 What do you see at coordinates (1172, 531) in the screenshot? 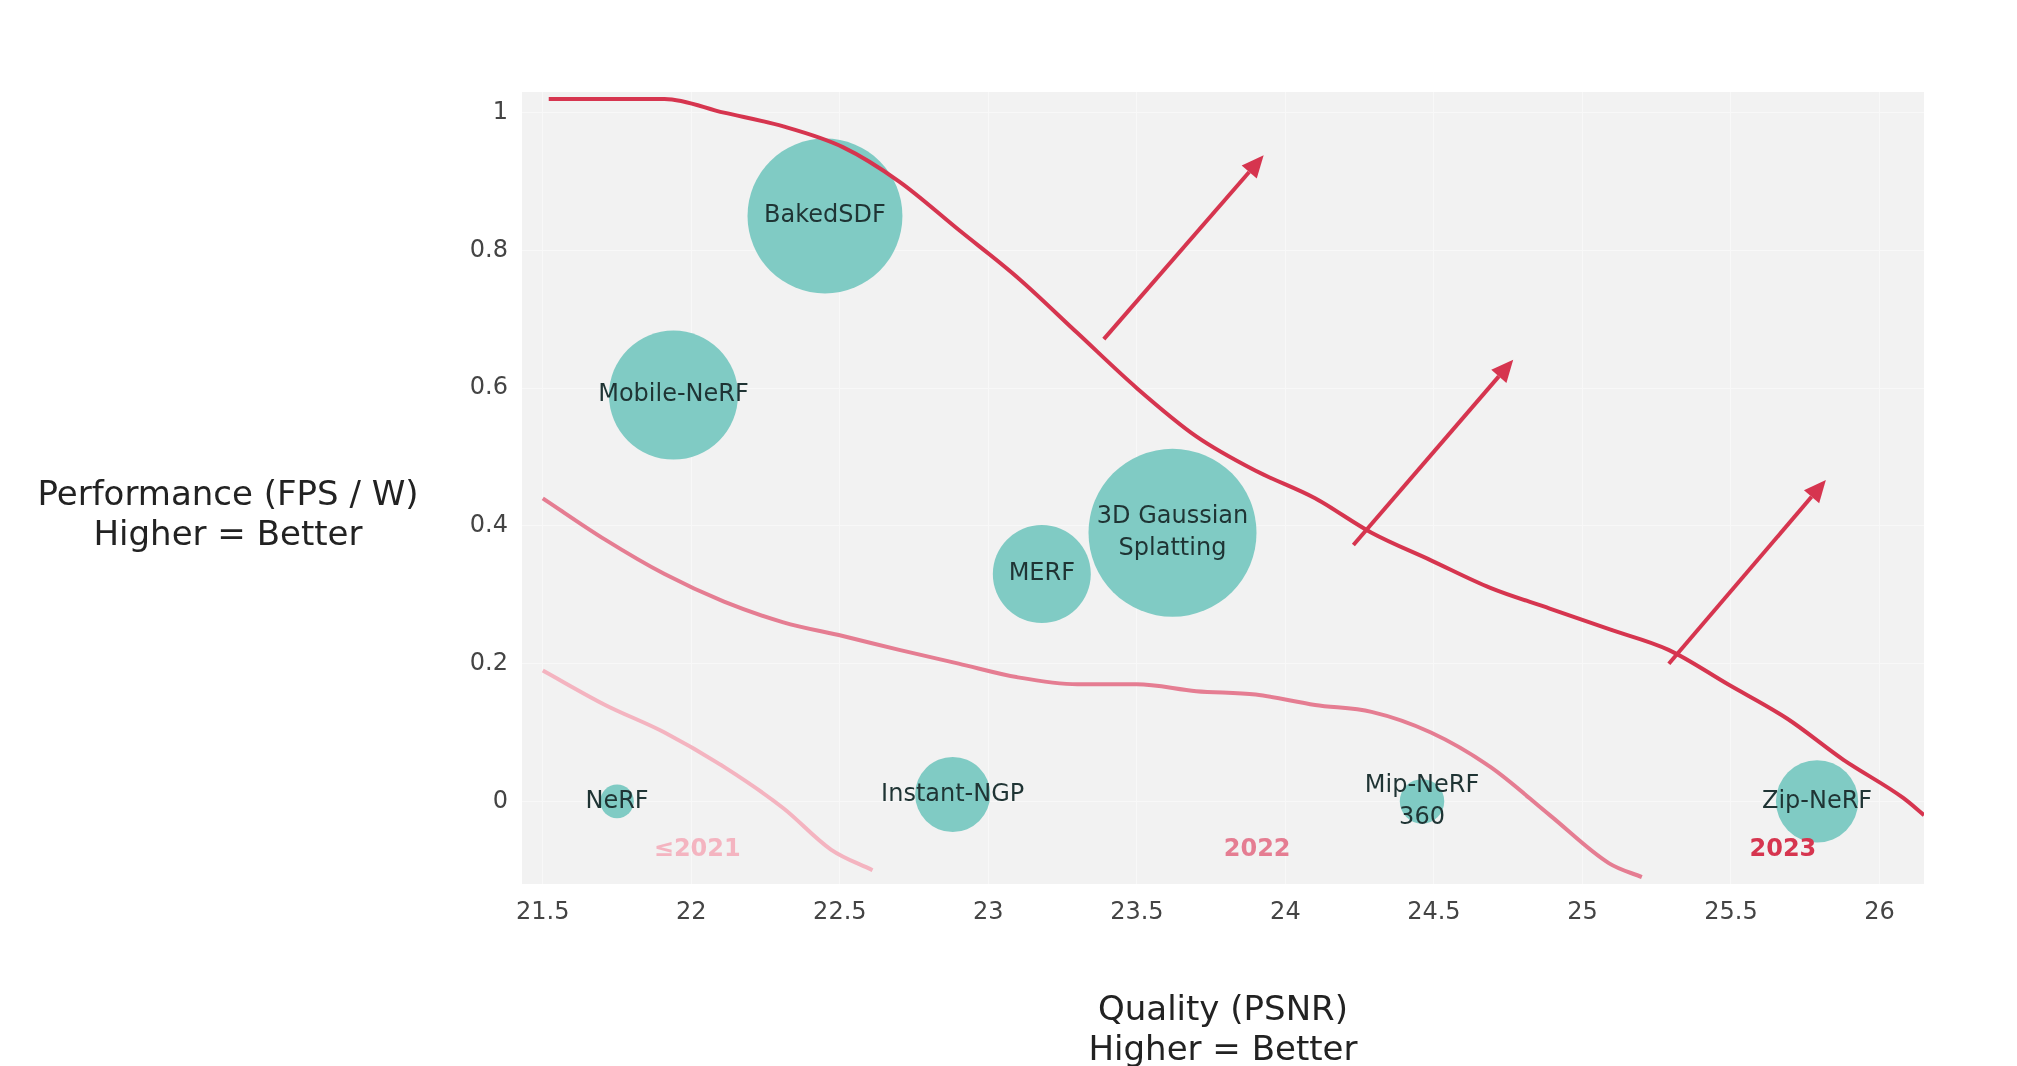
I see `series-label: 3D Gaussian Splatting` at bounding box center [1172, 531].